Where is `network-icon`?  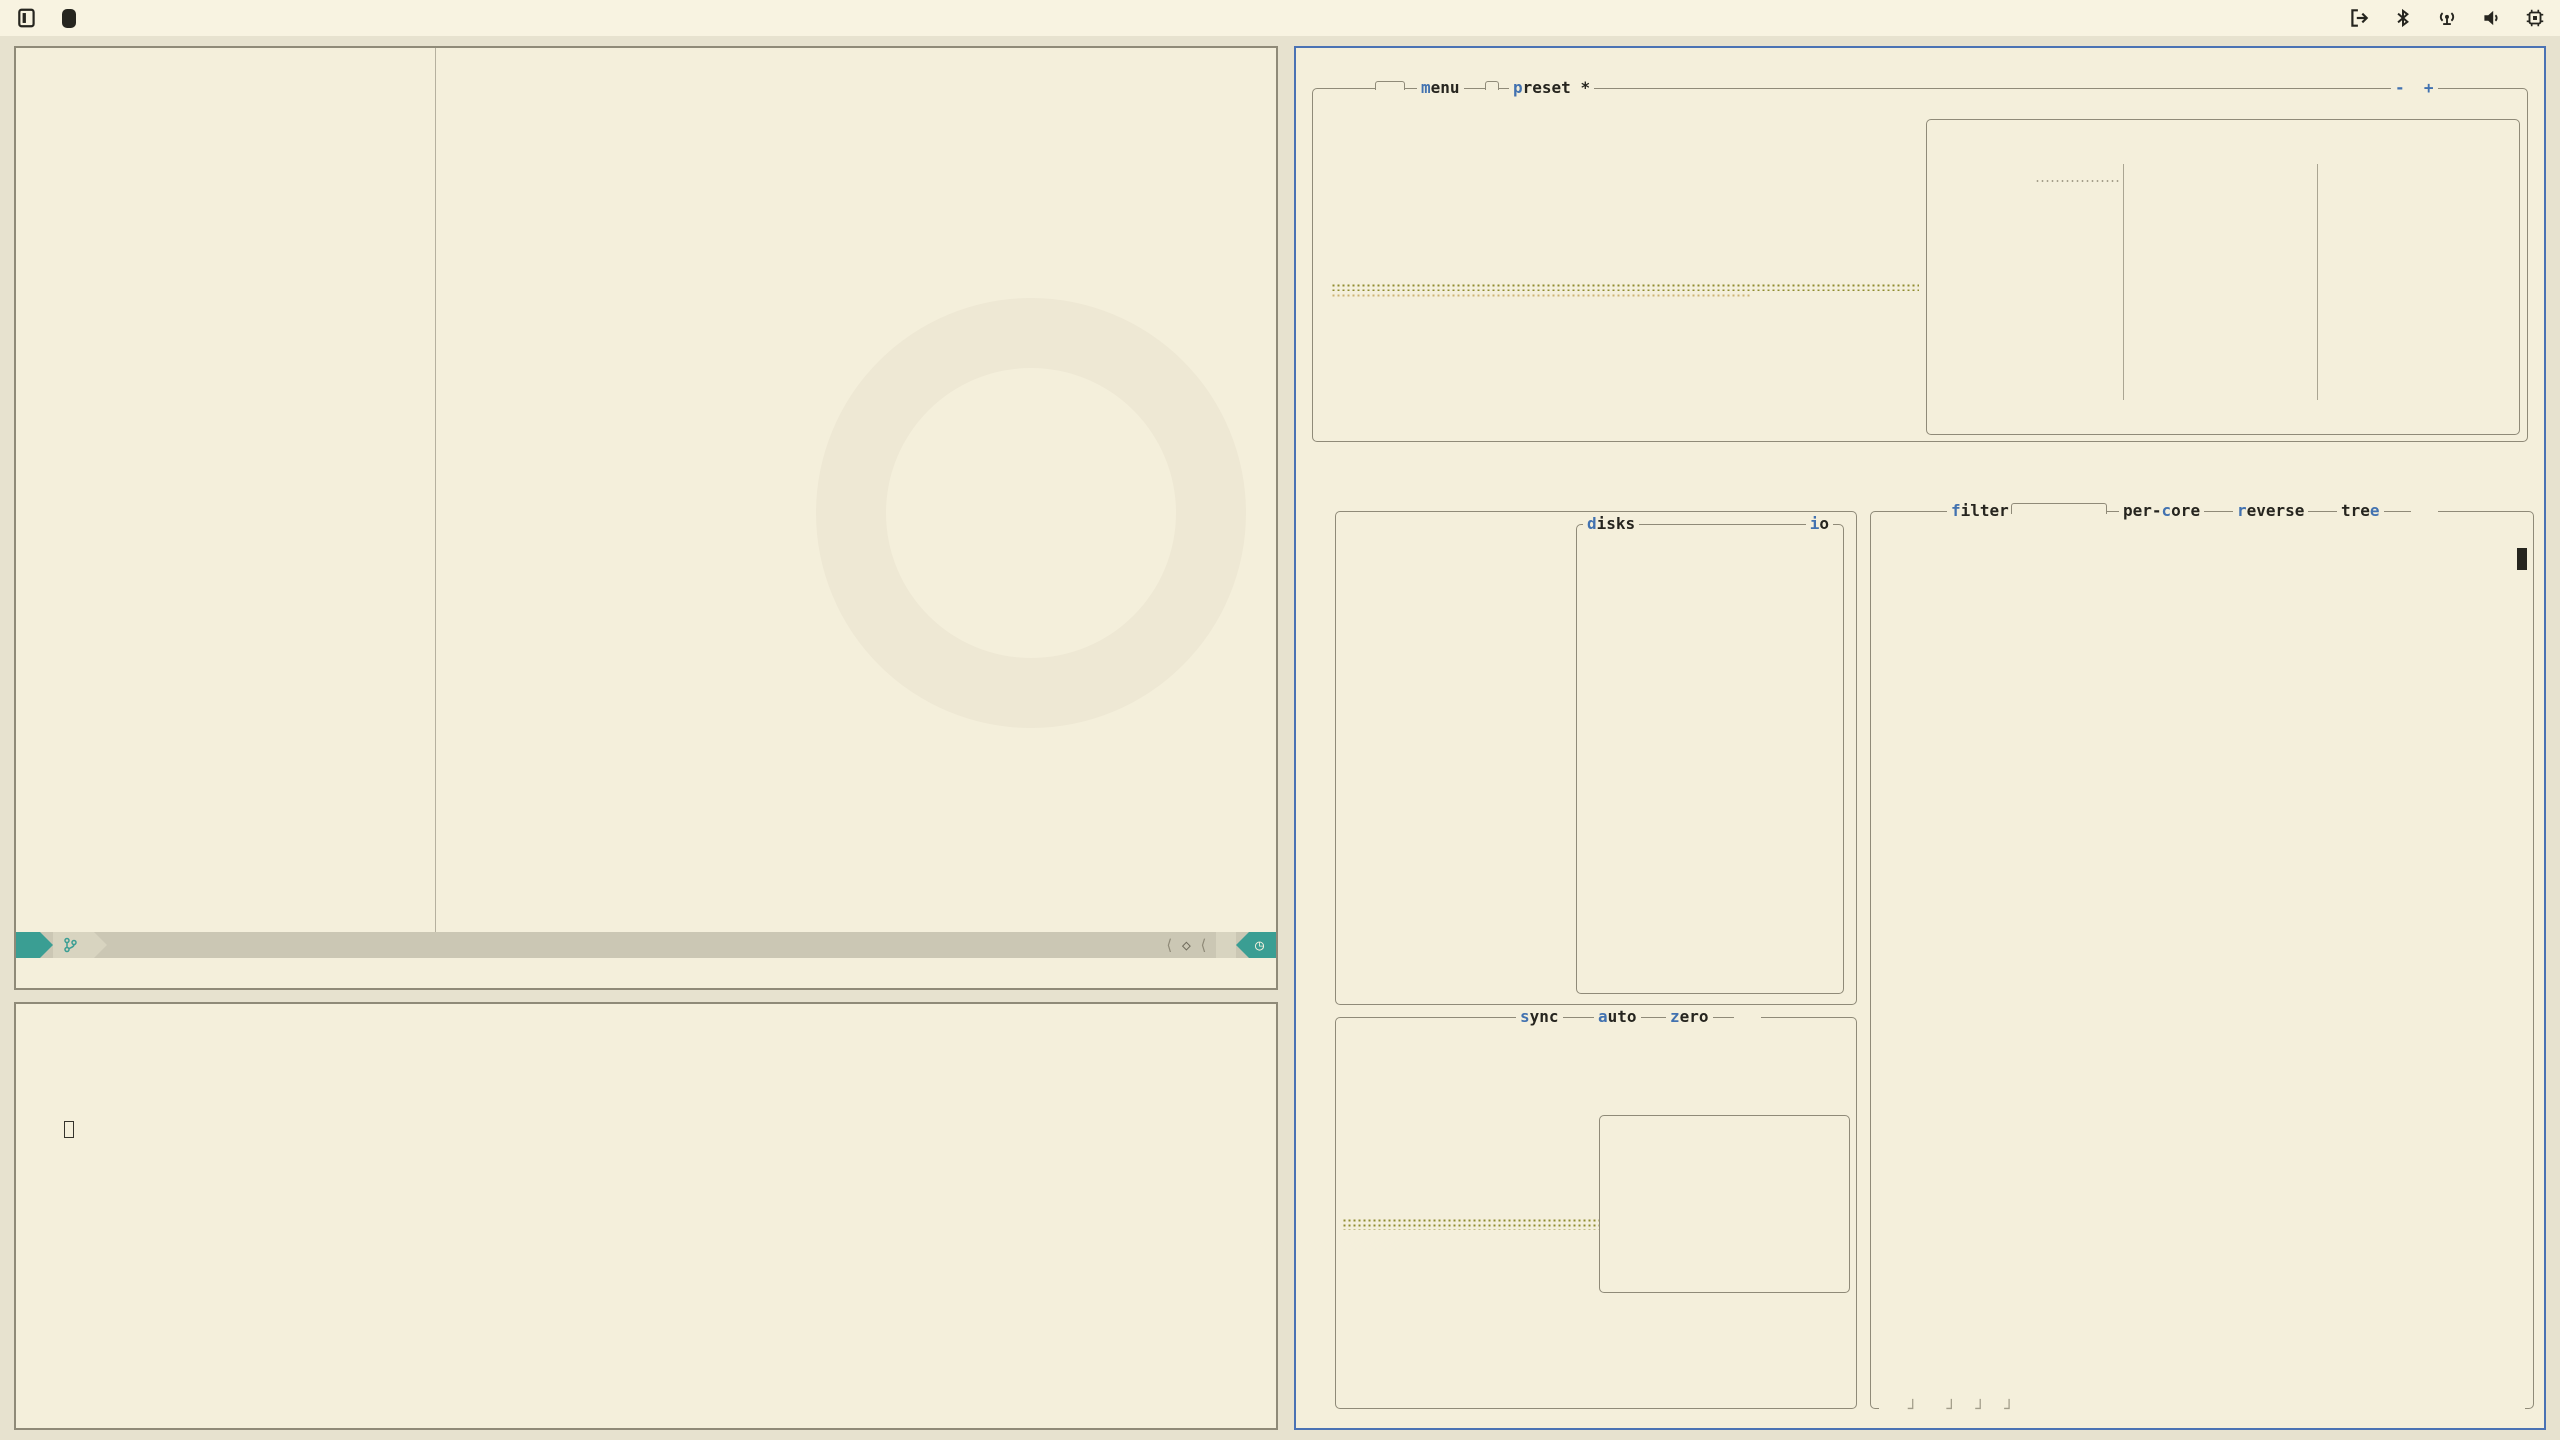 network-icon is located at coordinates (2447, 18).